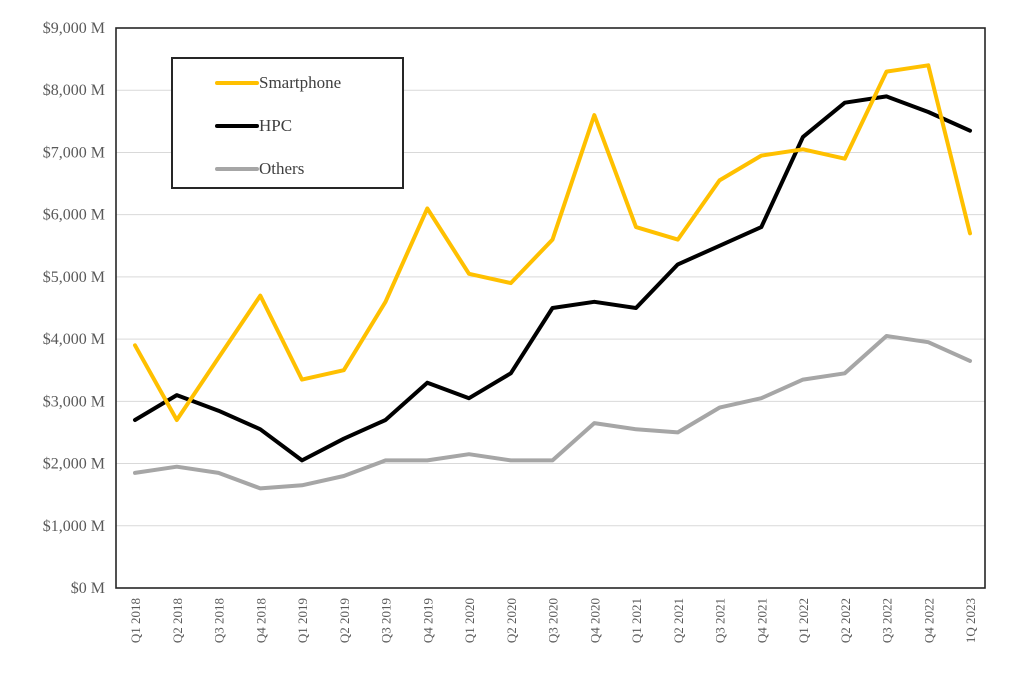 This screenshot has width=1021, height=674. What do you see at coordinates (845, 620) in the screenshot?
I see `x-axis-tick-label: Q2 2022` at bounding box center [845, 620].